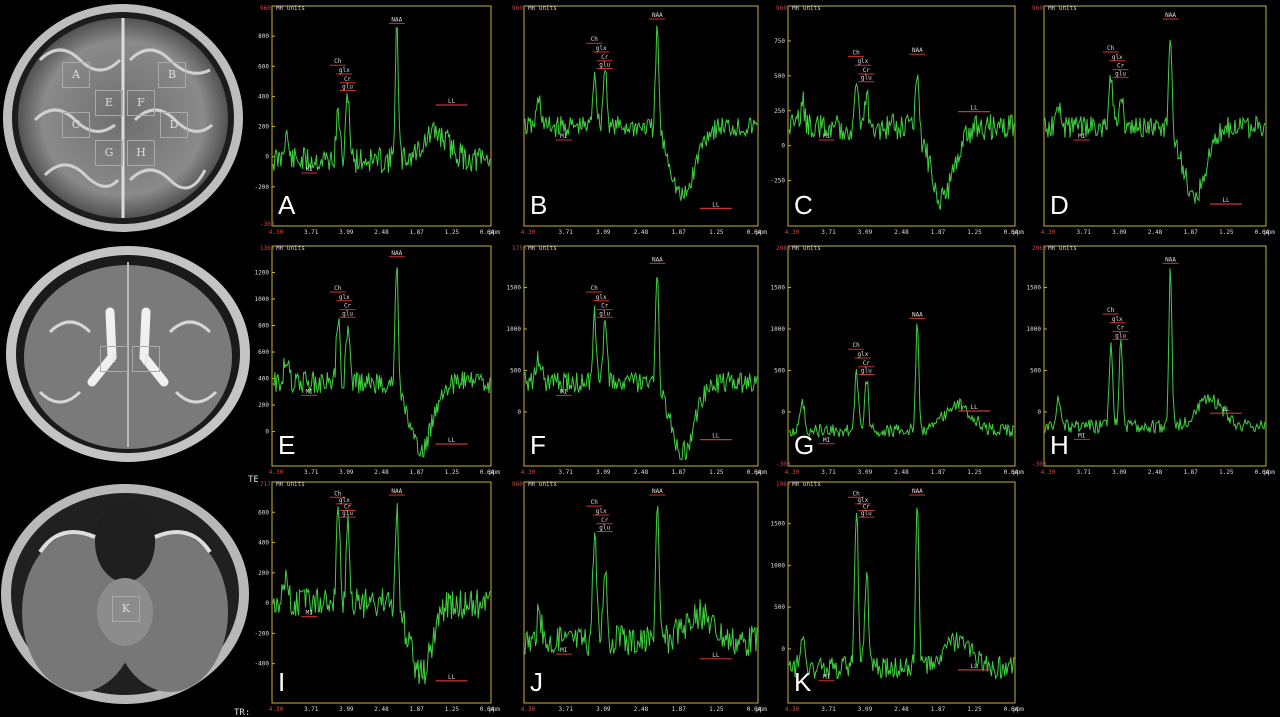 The width and height of the screenshot is (1280, 717). Describe the element at coordinates (129, 355) in the screenshot. I see `mri-slice-2: I J` at that location.